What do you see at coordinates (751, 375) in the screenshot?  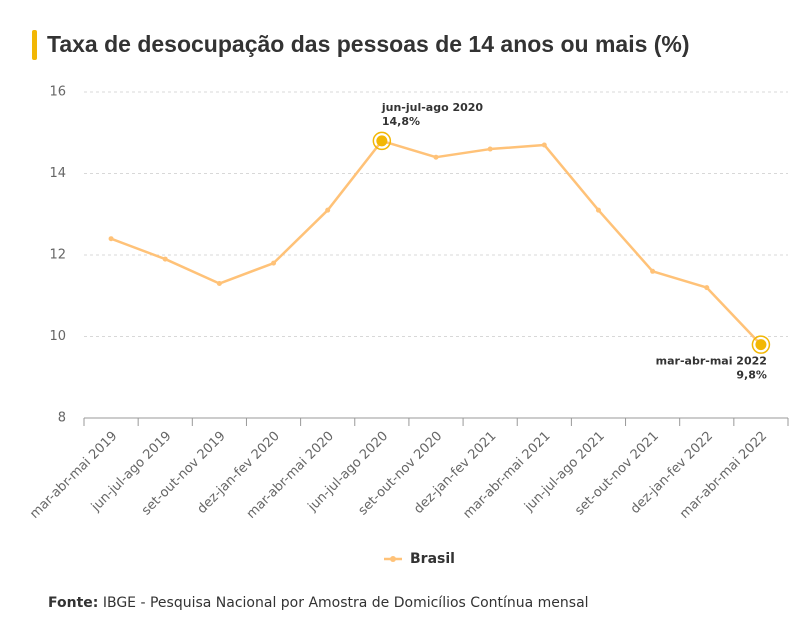 I see `annotation-label: 9,8%` at bounding box center [751, 375].